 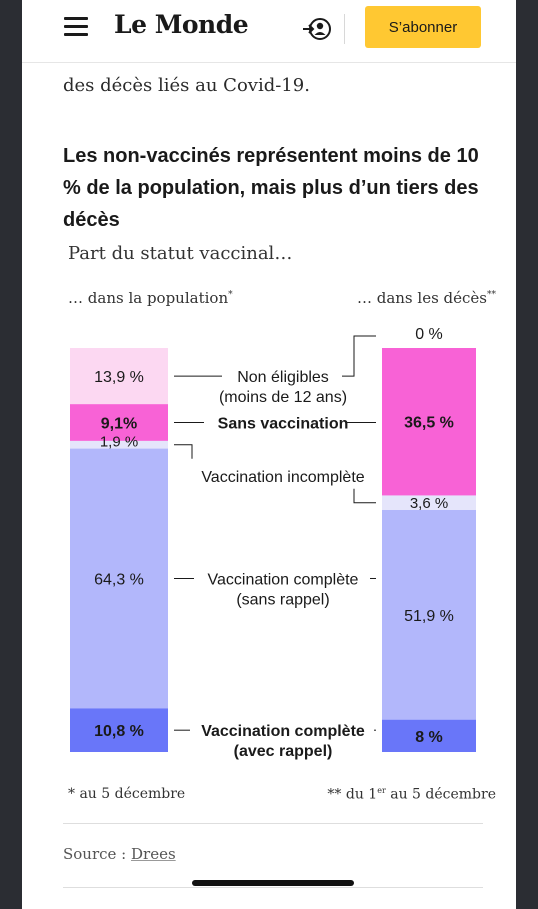 I want to click on bar-segment-population-complete-sans-rappel, so click(x=119, y=578).